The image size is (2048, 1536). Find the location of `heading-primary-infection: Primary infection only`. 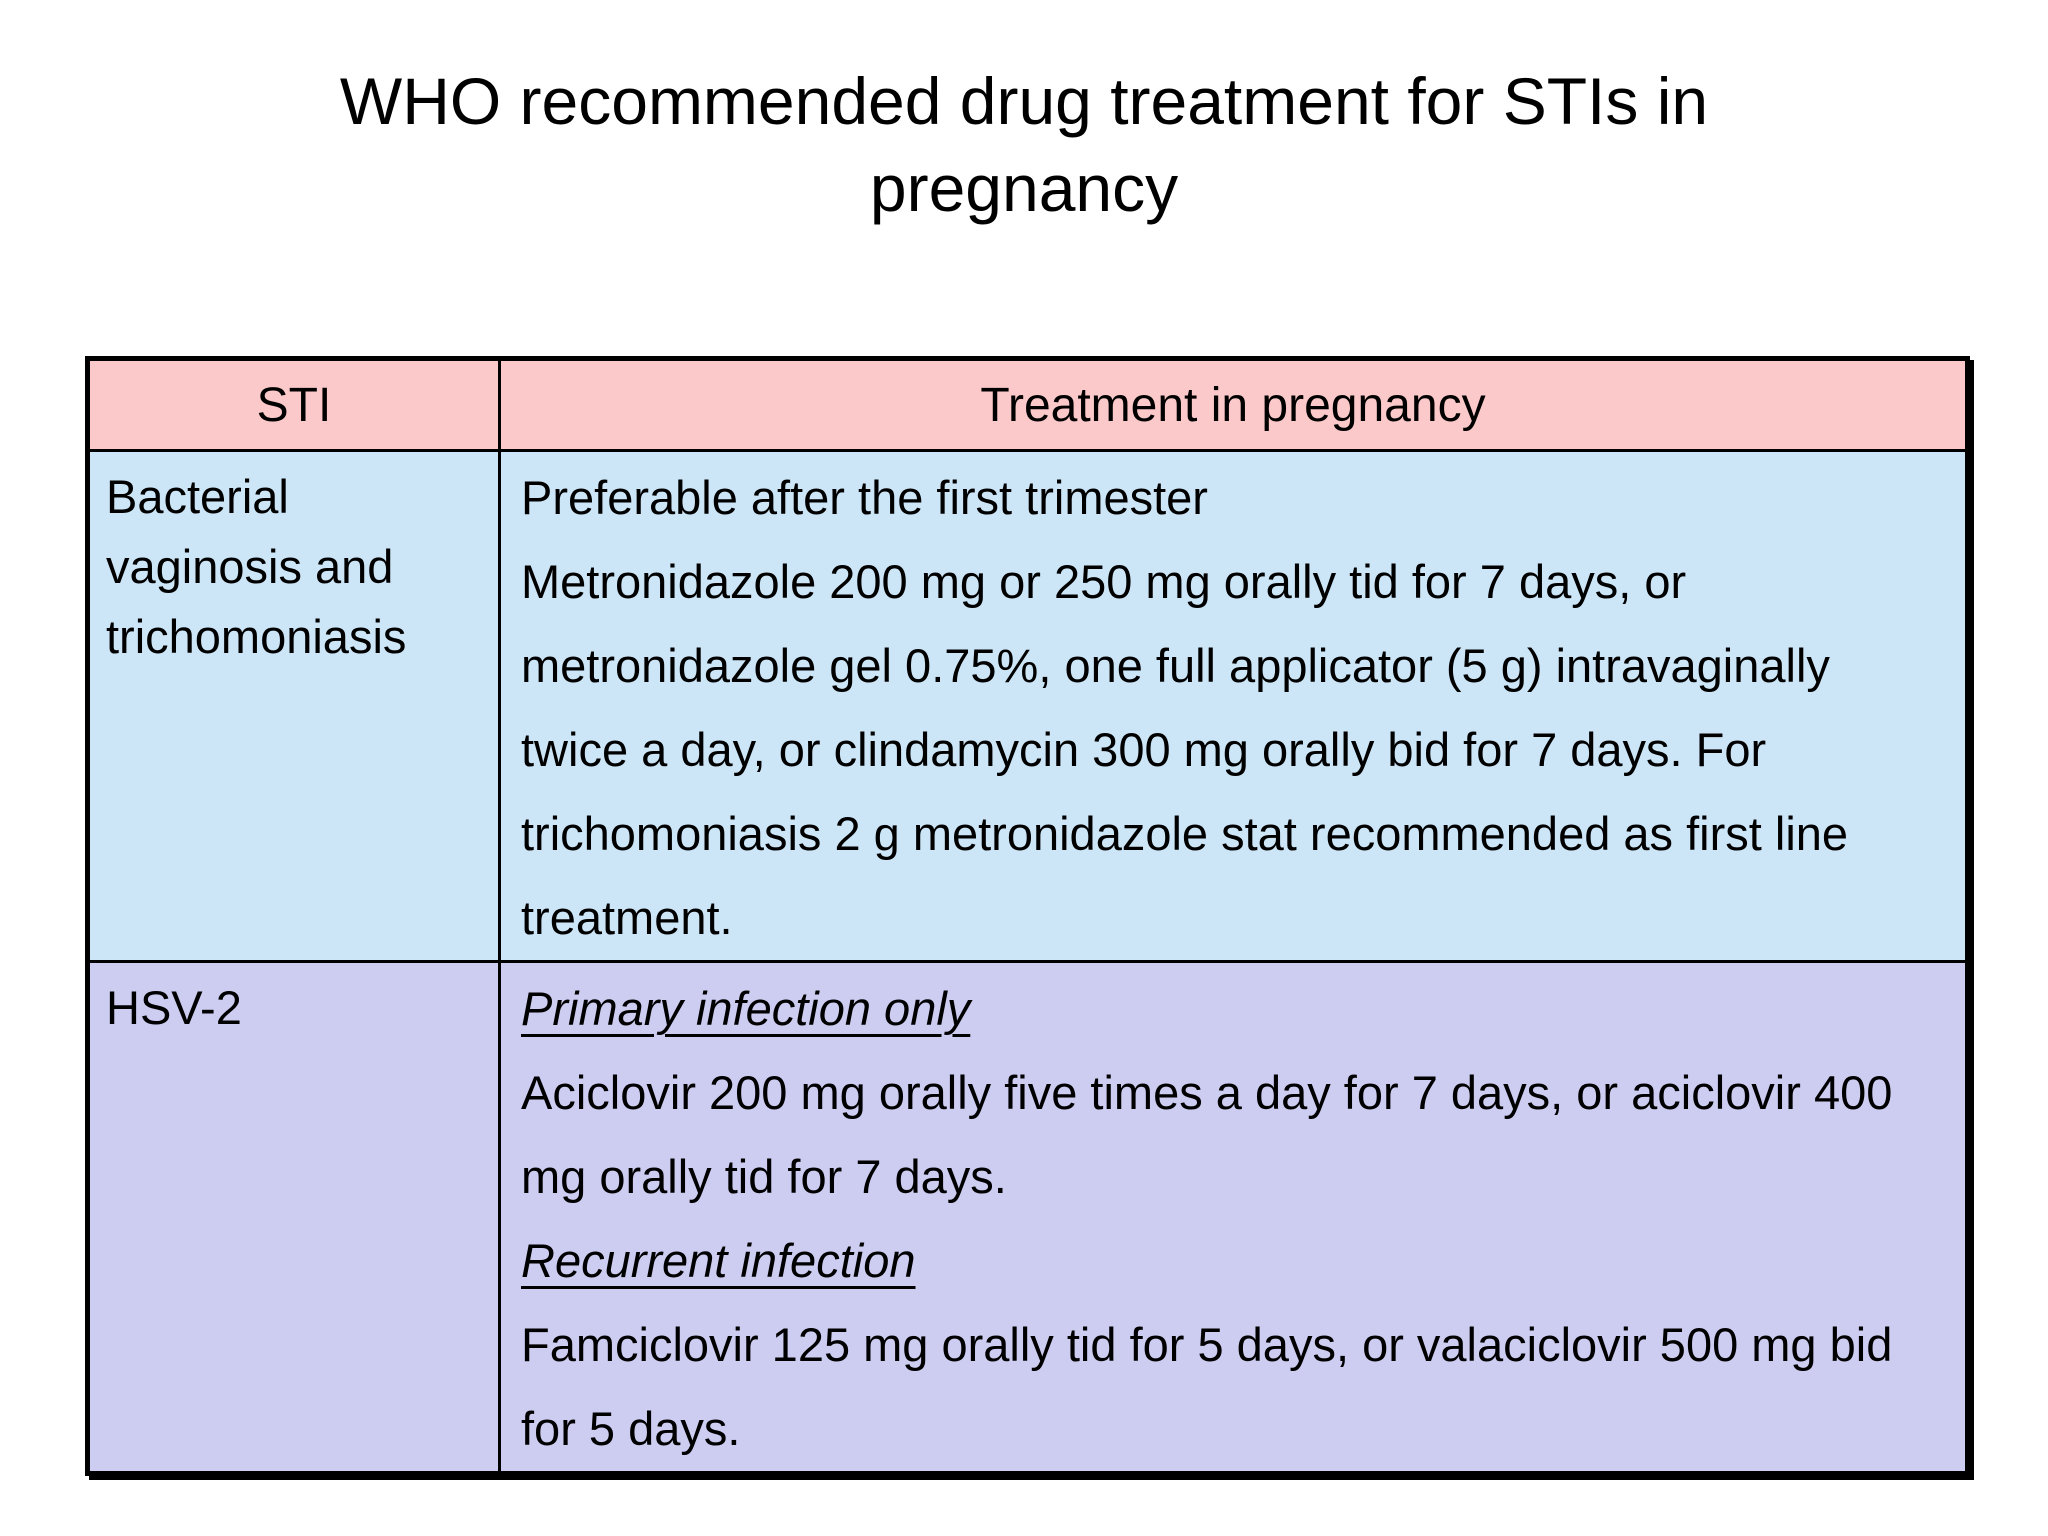

heading-primary-infection: Primary infection only is located at coordinates (746, 1008).